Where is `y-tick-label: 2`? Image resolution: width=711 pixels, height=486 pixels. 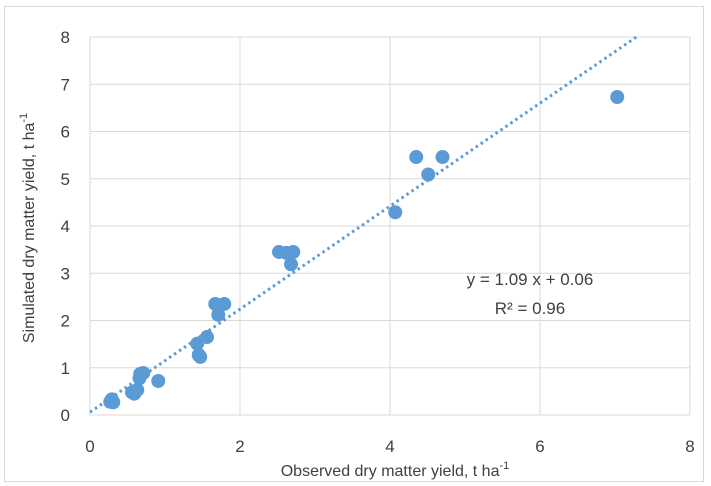
y-tick-label: 2 is located at coordinates (65, 321).